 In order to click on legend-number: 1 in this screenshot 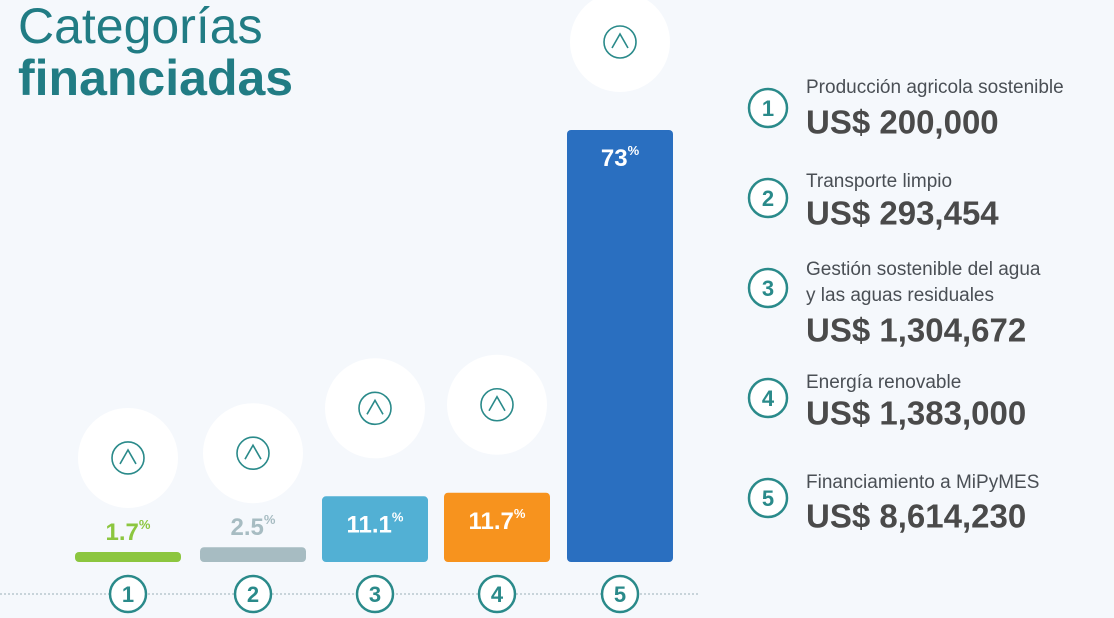, I will do `click(768, 108)`.